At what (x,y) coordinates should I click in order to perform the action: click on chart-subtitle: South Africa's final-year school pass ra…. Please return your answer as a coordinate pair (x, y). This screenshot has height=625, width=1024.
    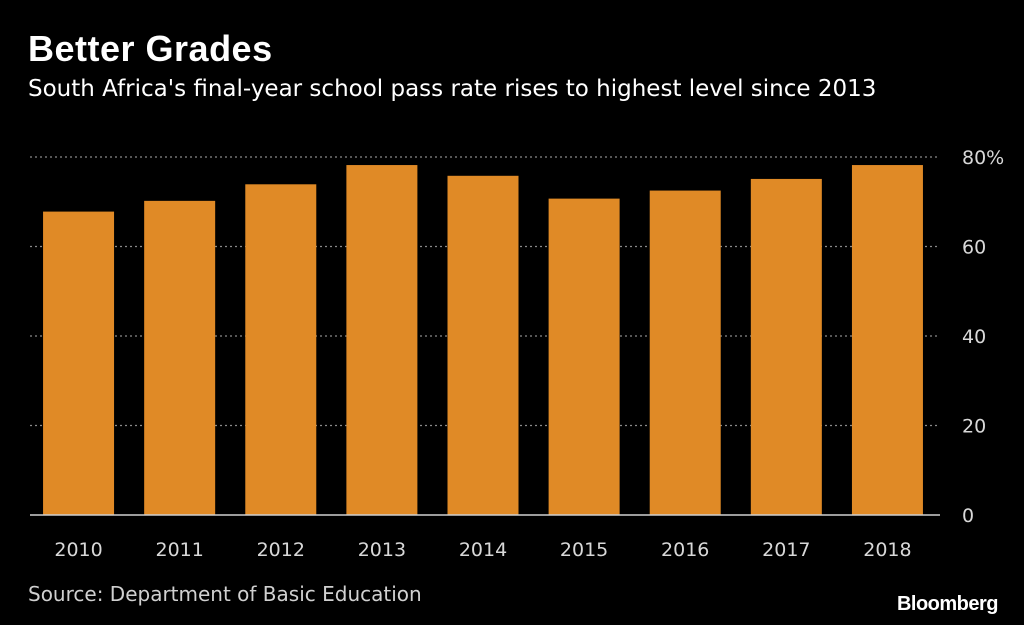
    Looking at the image, I should click on (452, 89).